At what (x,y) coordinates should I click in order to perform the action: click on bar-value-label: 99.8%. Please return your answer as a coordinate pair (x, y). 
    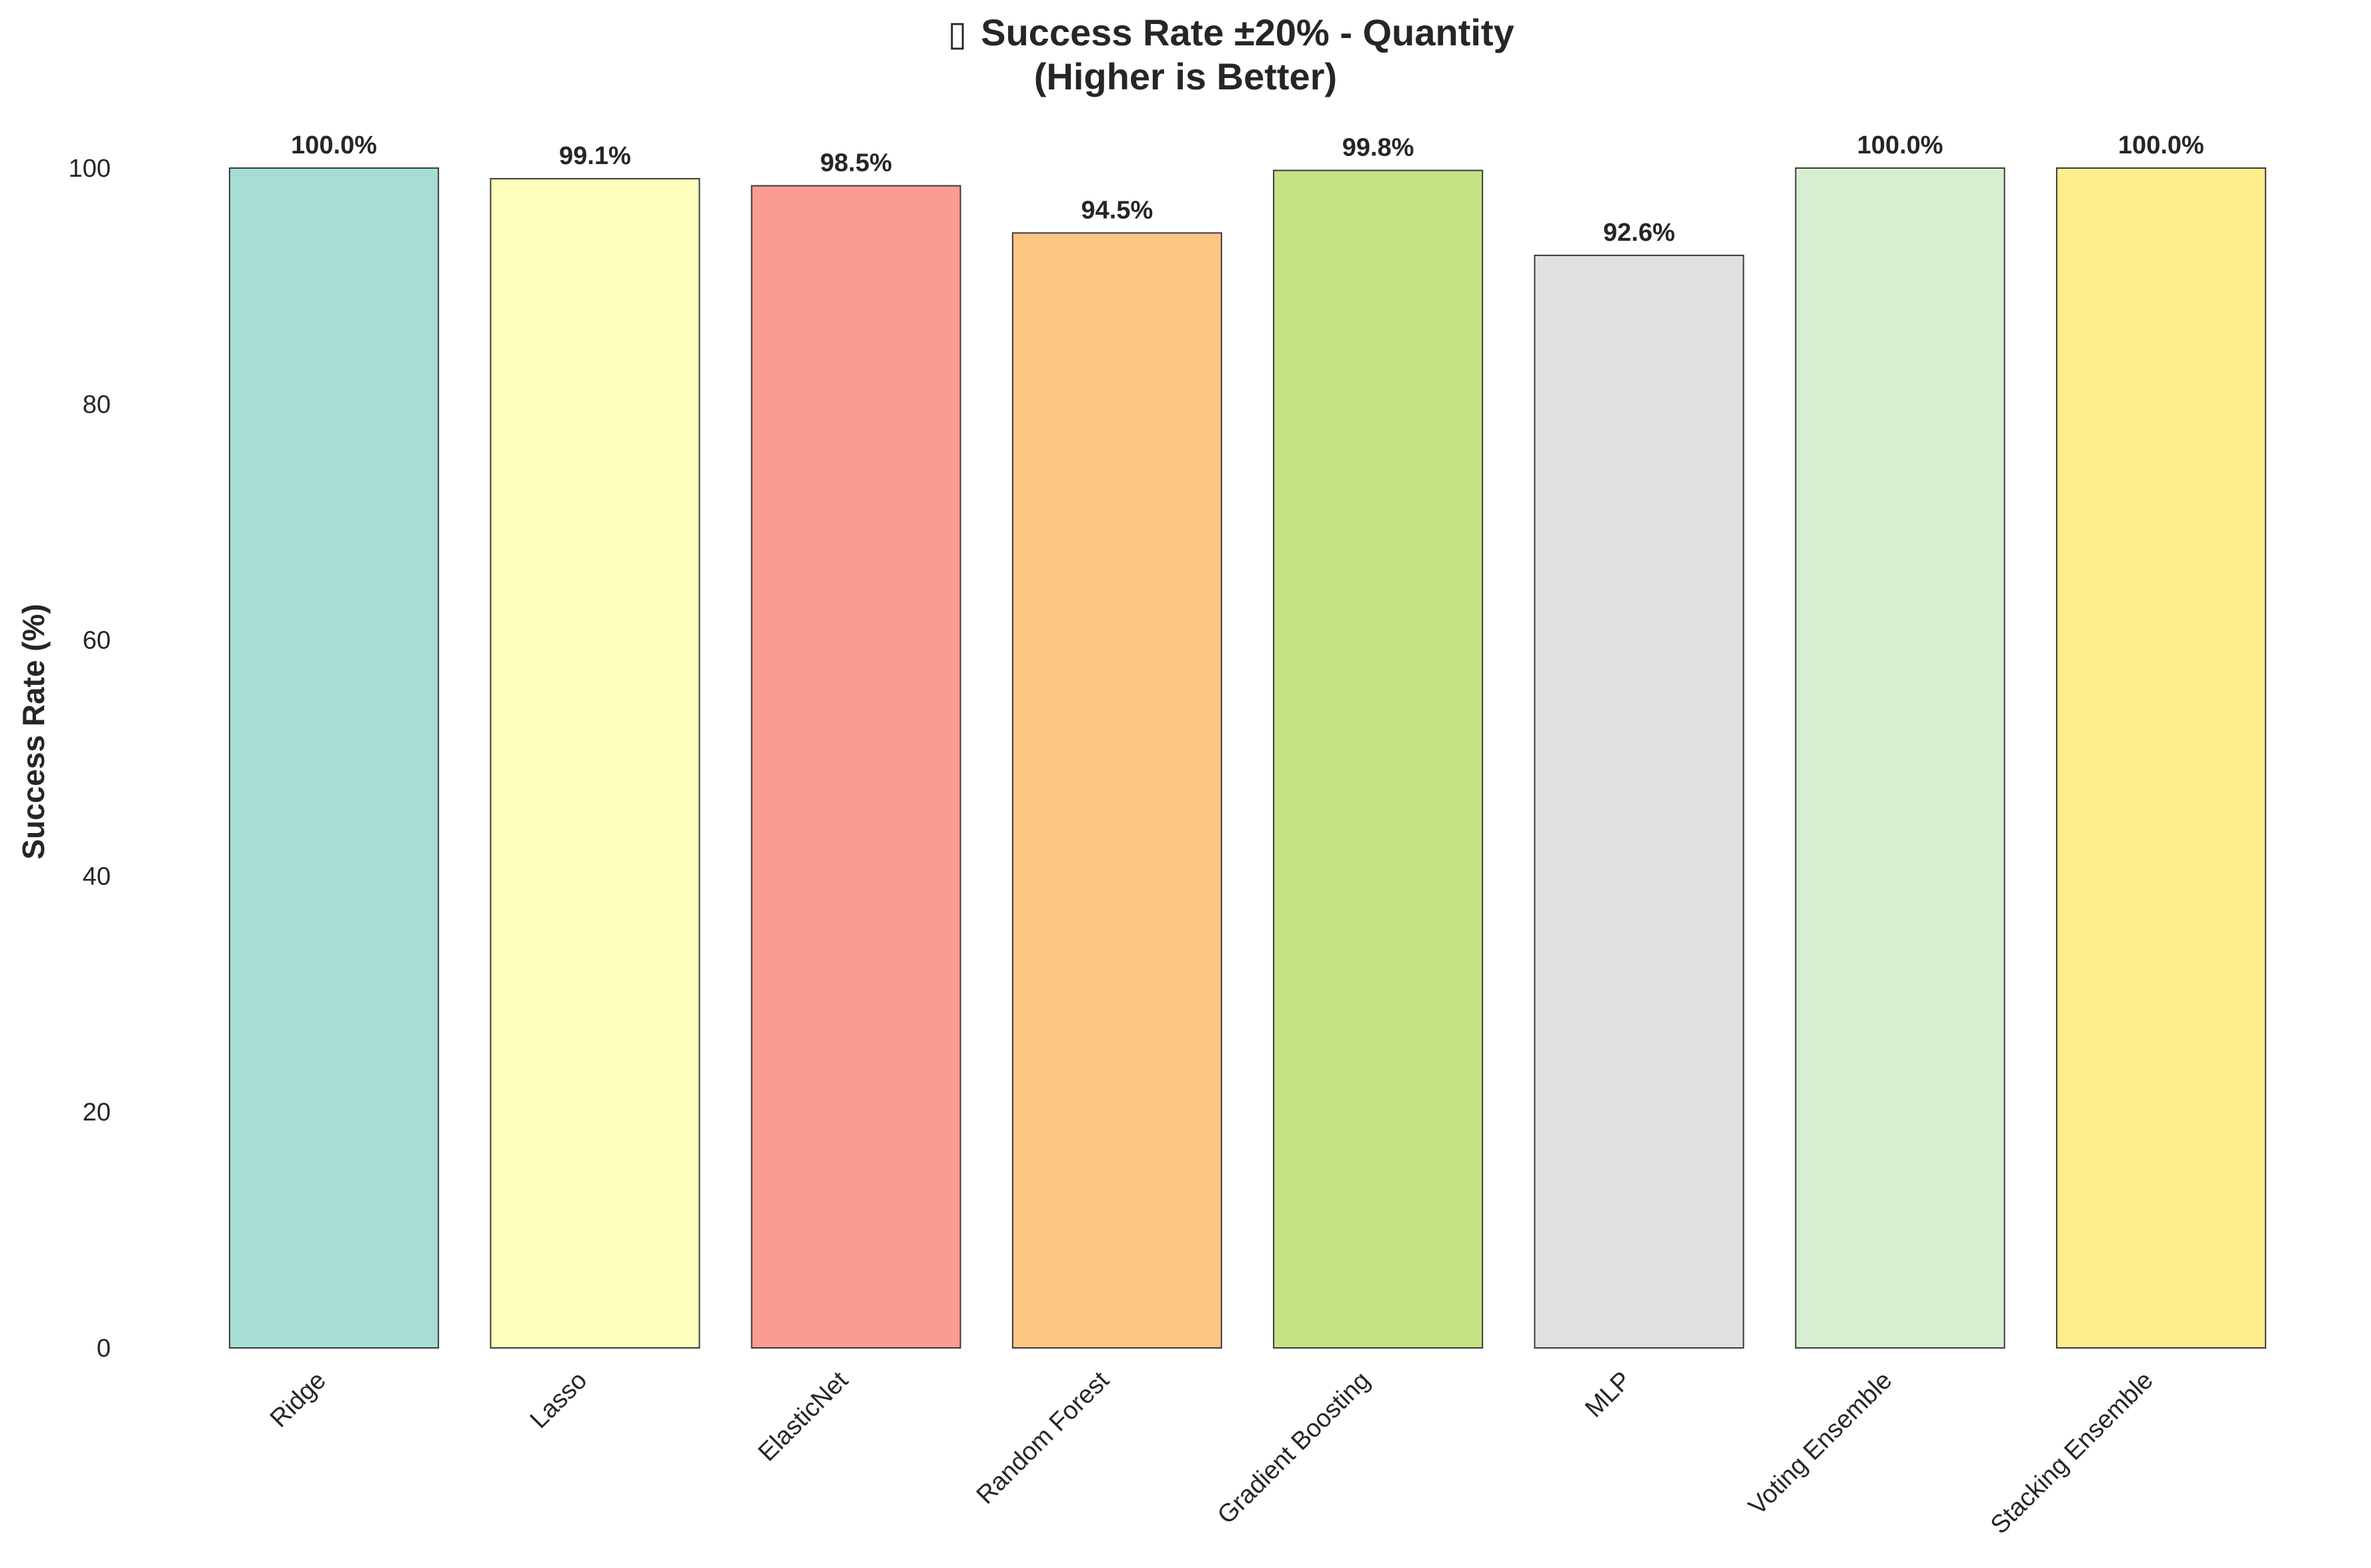
    Looking at the image, I should click on (1378, 148).